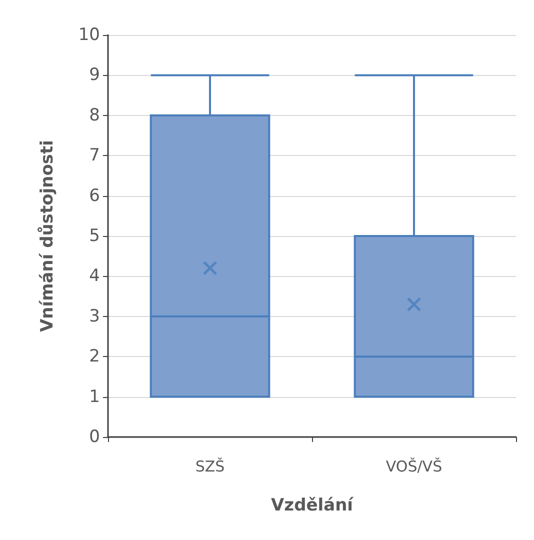  I want to click on x-tick-label: SZŠ, so click(210, 467).